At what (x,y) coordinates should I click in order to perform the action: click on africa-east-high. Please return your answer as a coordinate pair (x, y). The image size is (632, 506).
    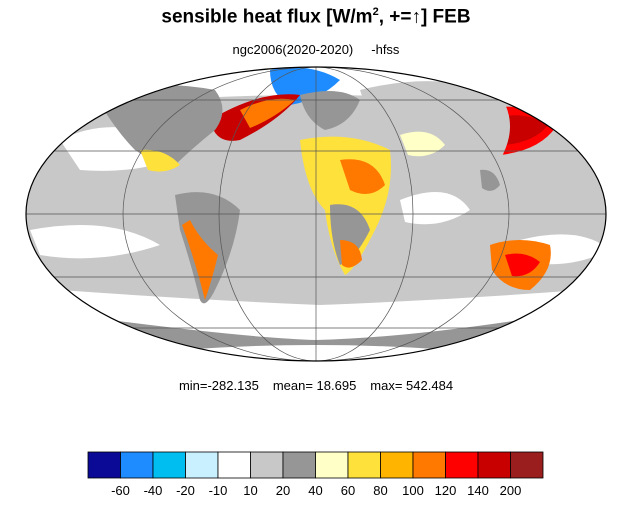
    Looking at the image, I should click on (362, 176).